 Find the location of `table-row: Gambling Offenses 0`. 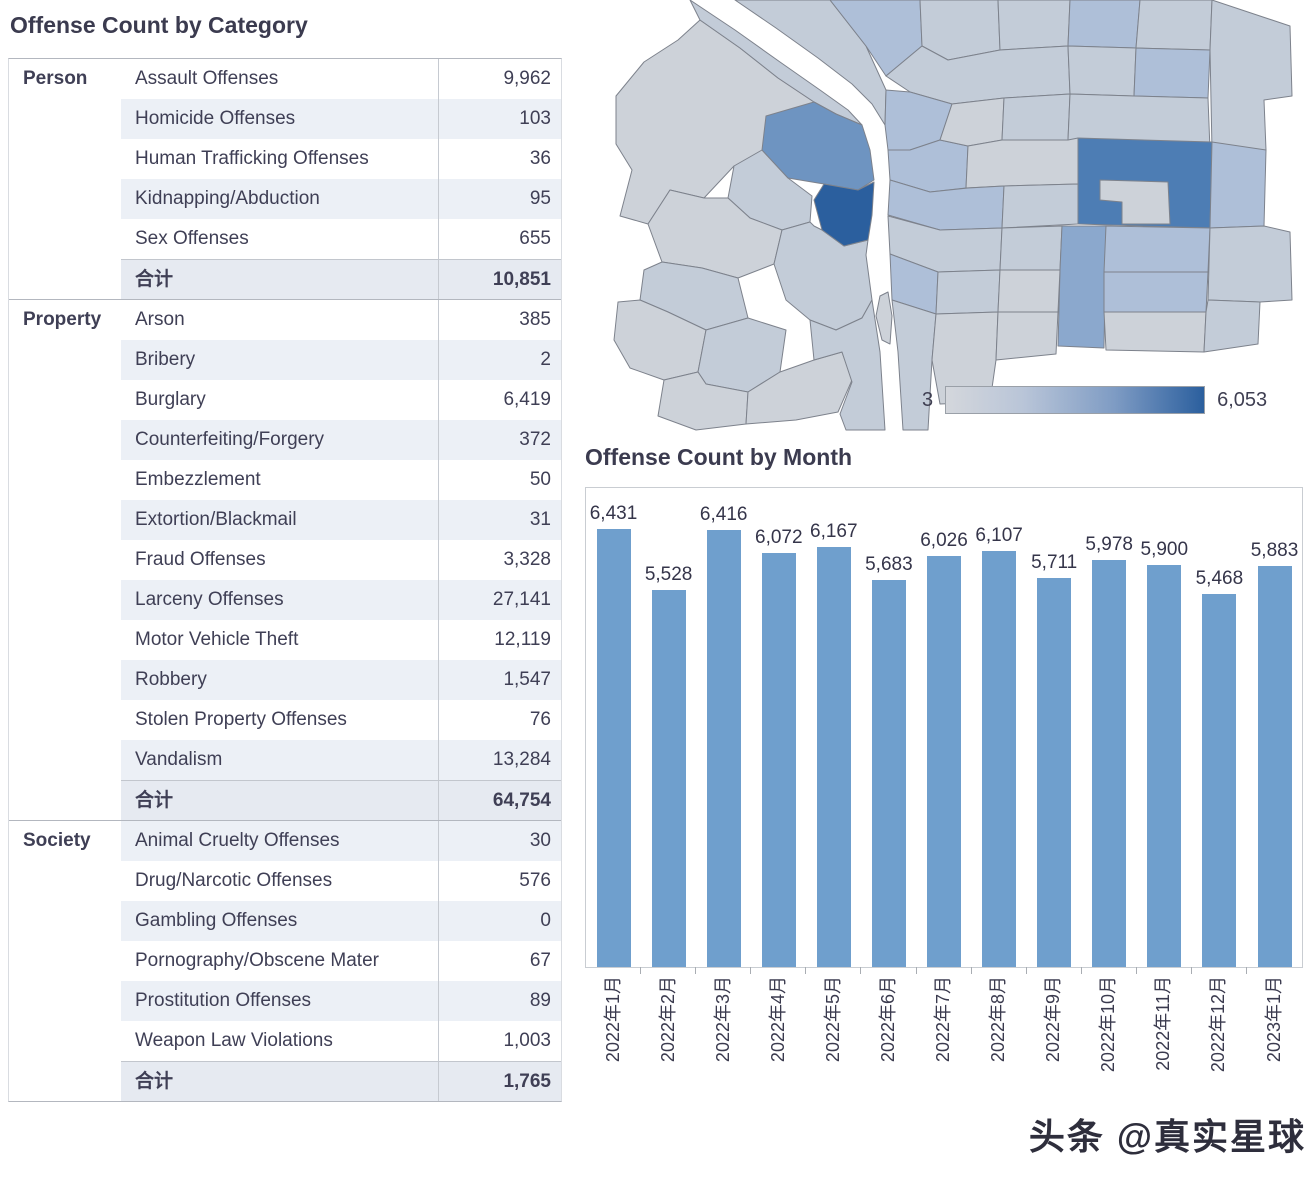

table-row: Gambling Offenses 0 is located at coordinates (285, 921).